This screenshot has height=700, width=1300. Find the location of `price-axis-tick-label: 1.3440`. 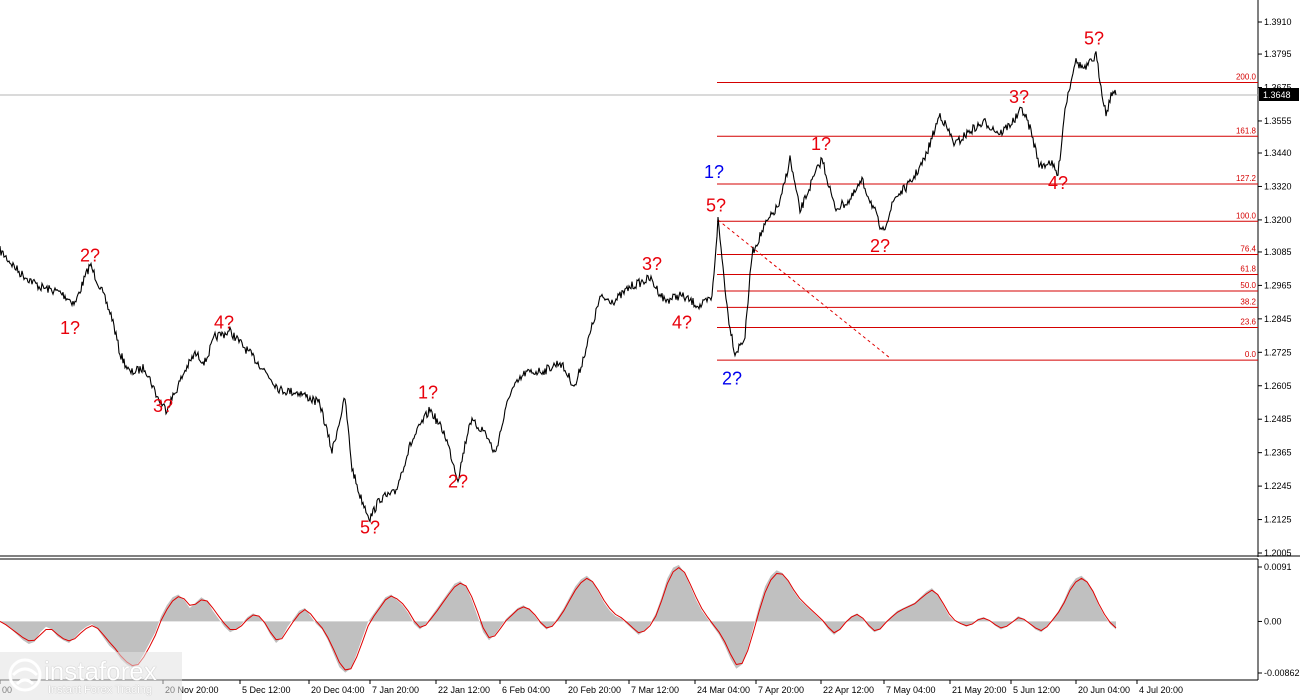

price-axis-tick-label: 1.3440 is located at coordinates (1278, 153).